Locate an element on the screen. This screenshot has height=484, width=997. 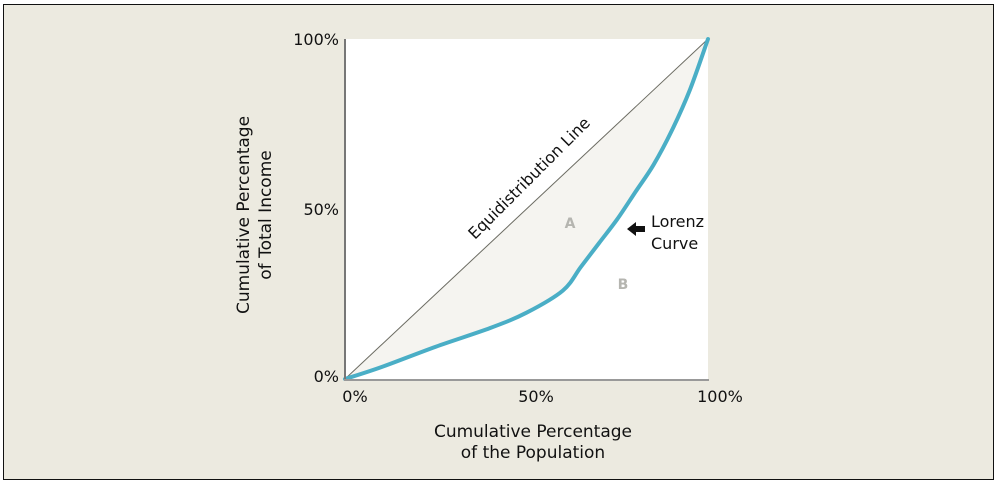
area-a-label: A is located at coordinates (570, 224).